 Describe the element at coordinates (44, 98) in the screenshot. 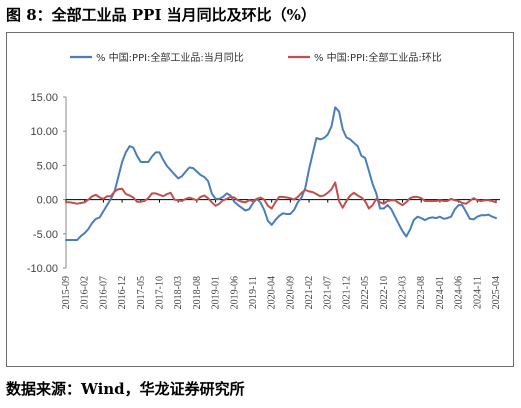

I see `y-tick-label: 15.00` at that location.